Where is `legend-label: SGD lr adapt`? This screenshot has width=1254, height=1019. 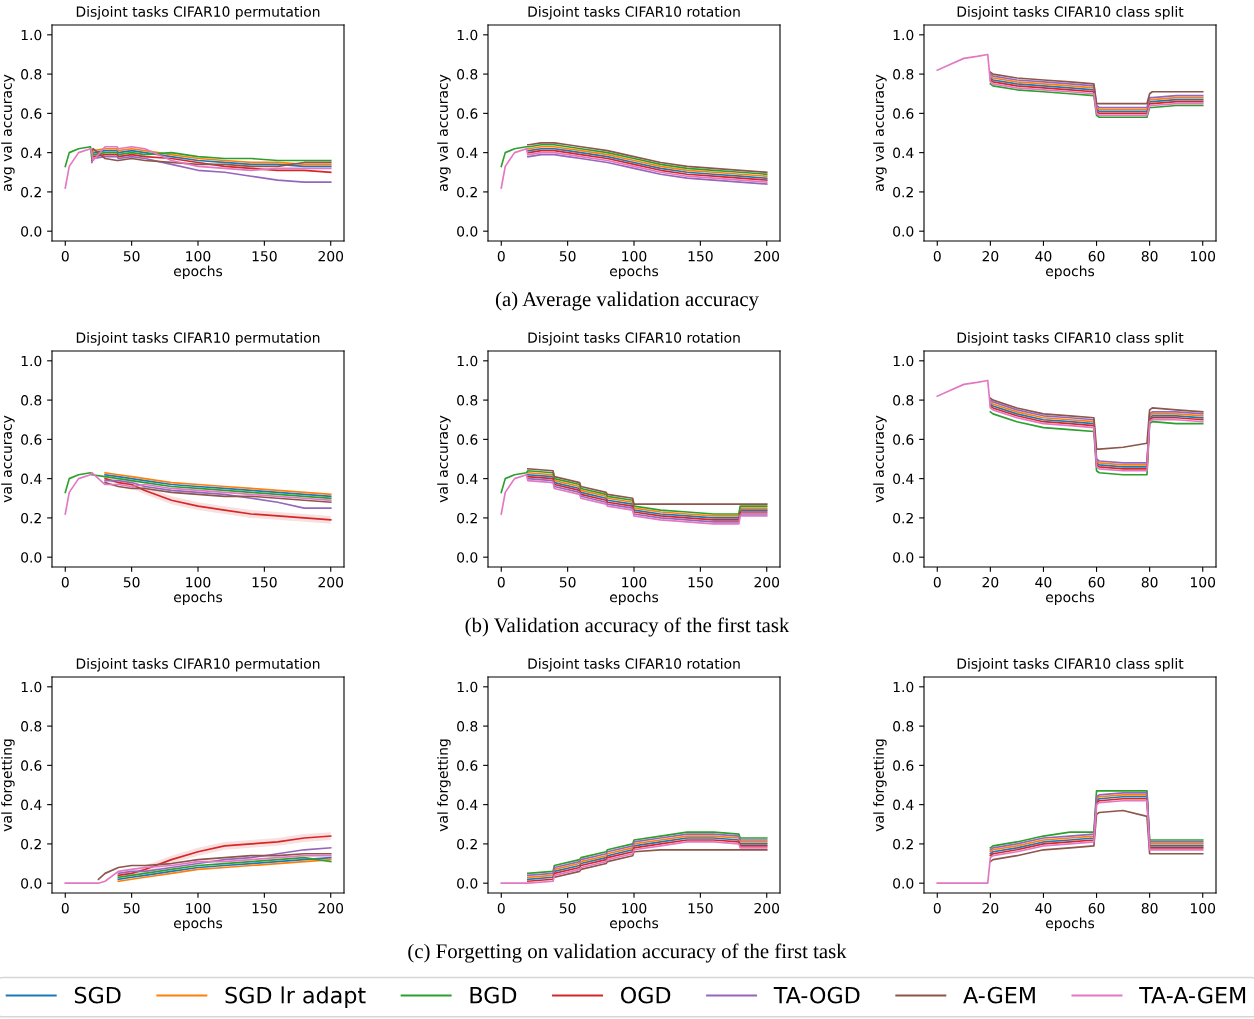 legend-label: SGD lr adapt is located at coordinates (295, 997).